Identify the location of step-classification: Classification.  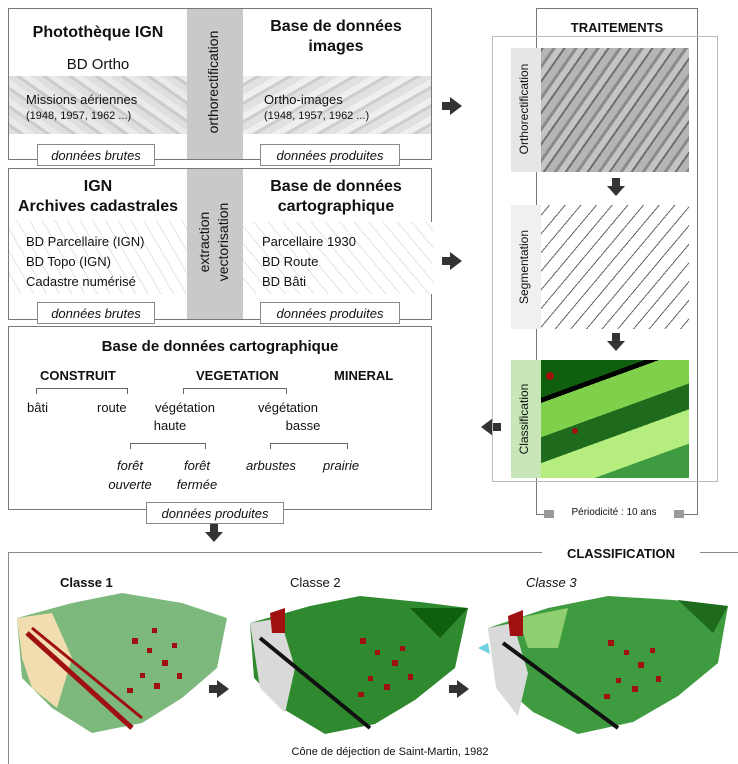
(524, 419).